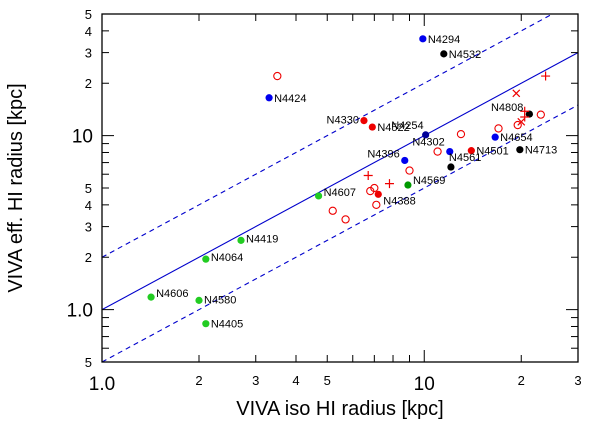 The height and width of the screenshot is (423, 595). Describe the element at coordinates (378, 194) in the screenshot. I see `point-N4388` at that location.